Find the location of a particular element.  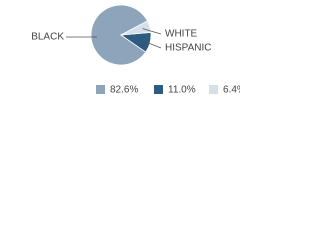

legend-label: 6.4% is located at coordinates (231, 90).